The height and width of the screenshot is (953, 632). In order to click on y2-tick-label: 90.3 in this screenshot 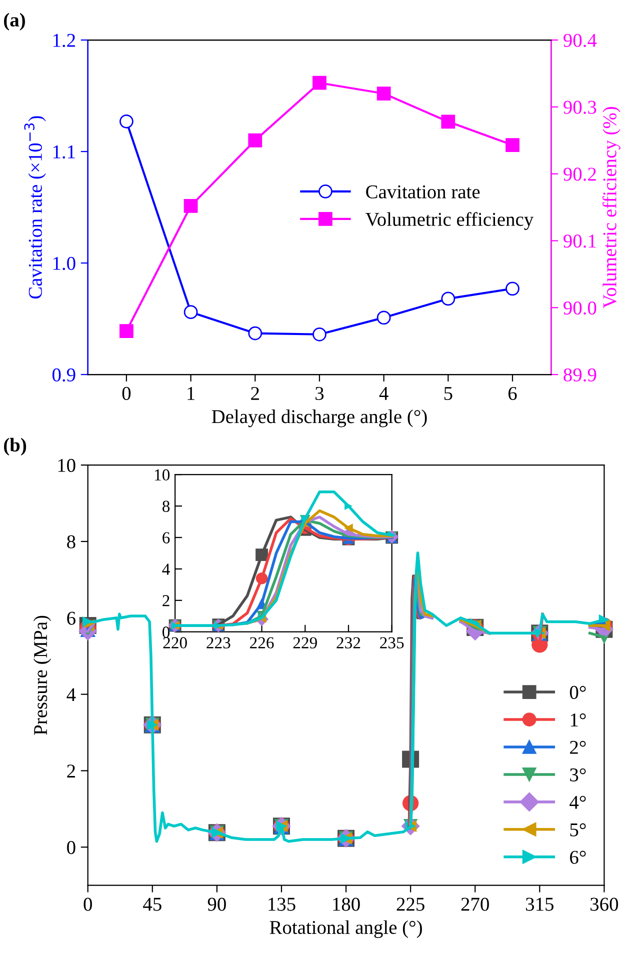, I will do `click(580, 107)`.